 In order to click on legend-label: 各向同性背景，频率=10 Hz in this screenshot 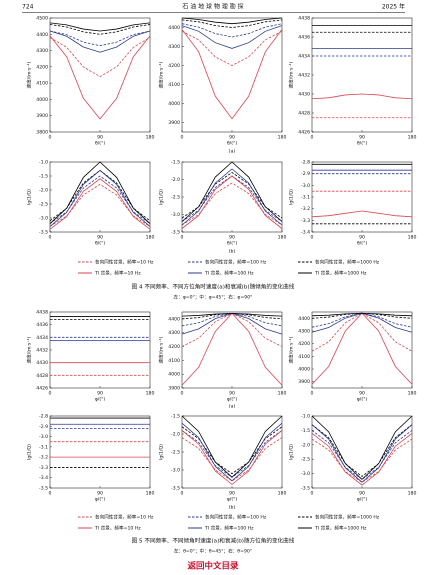, I will do `click(124, 517)`.